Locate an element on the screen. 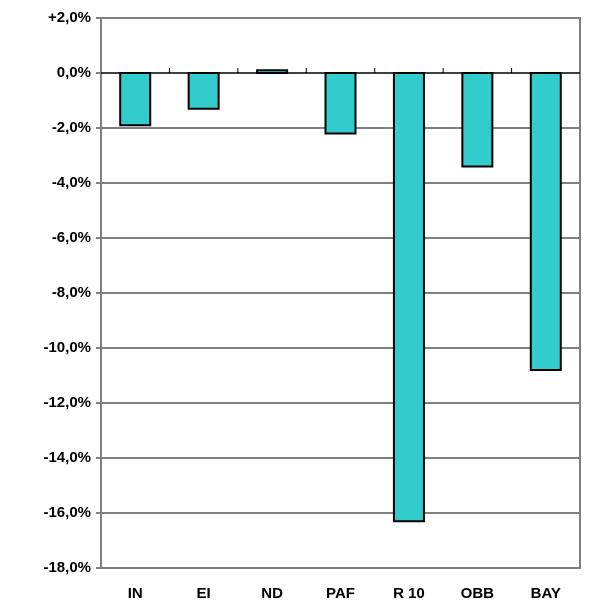 The width and height of the screenshot is (592, 604). y-tick-label: -8,0% is located at coordinates (71, 292).